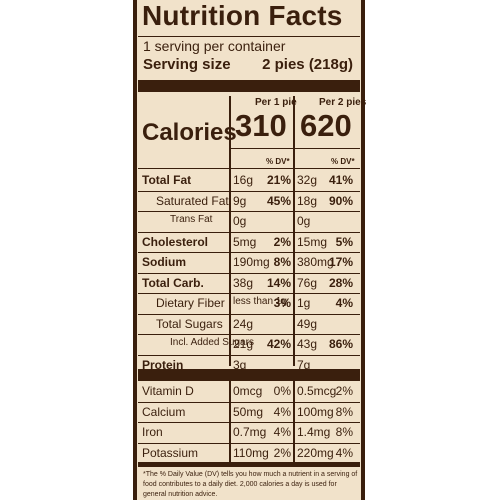  Describe the element at coordinates (340, 180) in the screenshot. I see `dv-per-2: 41%` at that location.